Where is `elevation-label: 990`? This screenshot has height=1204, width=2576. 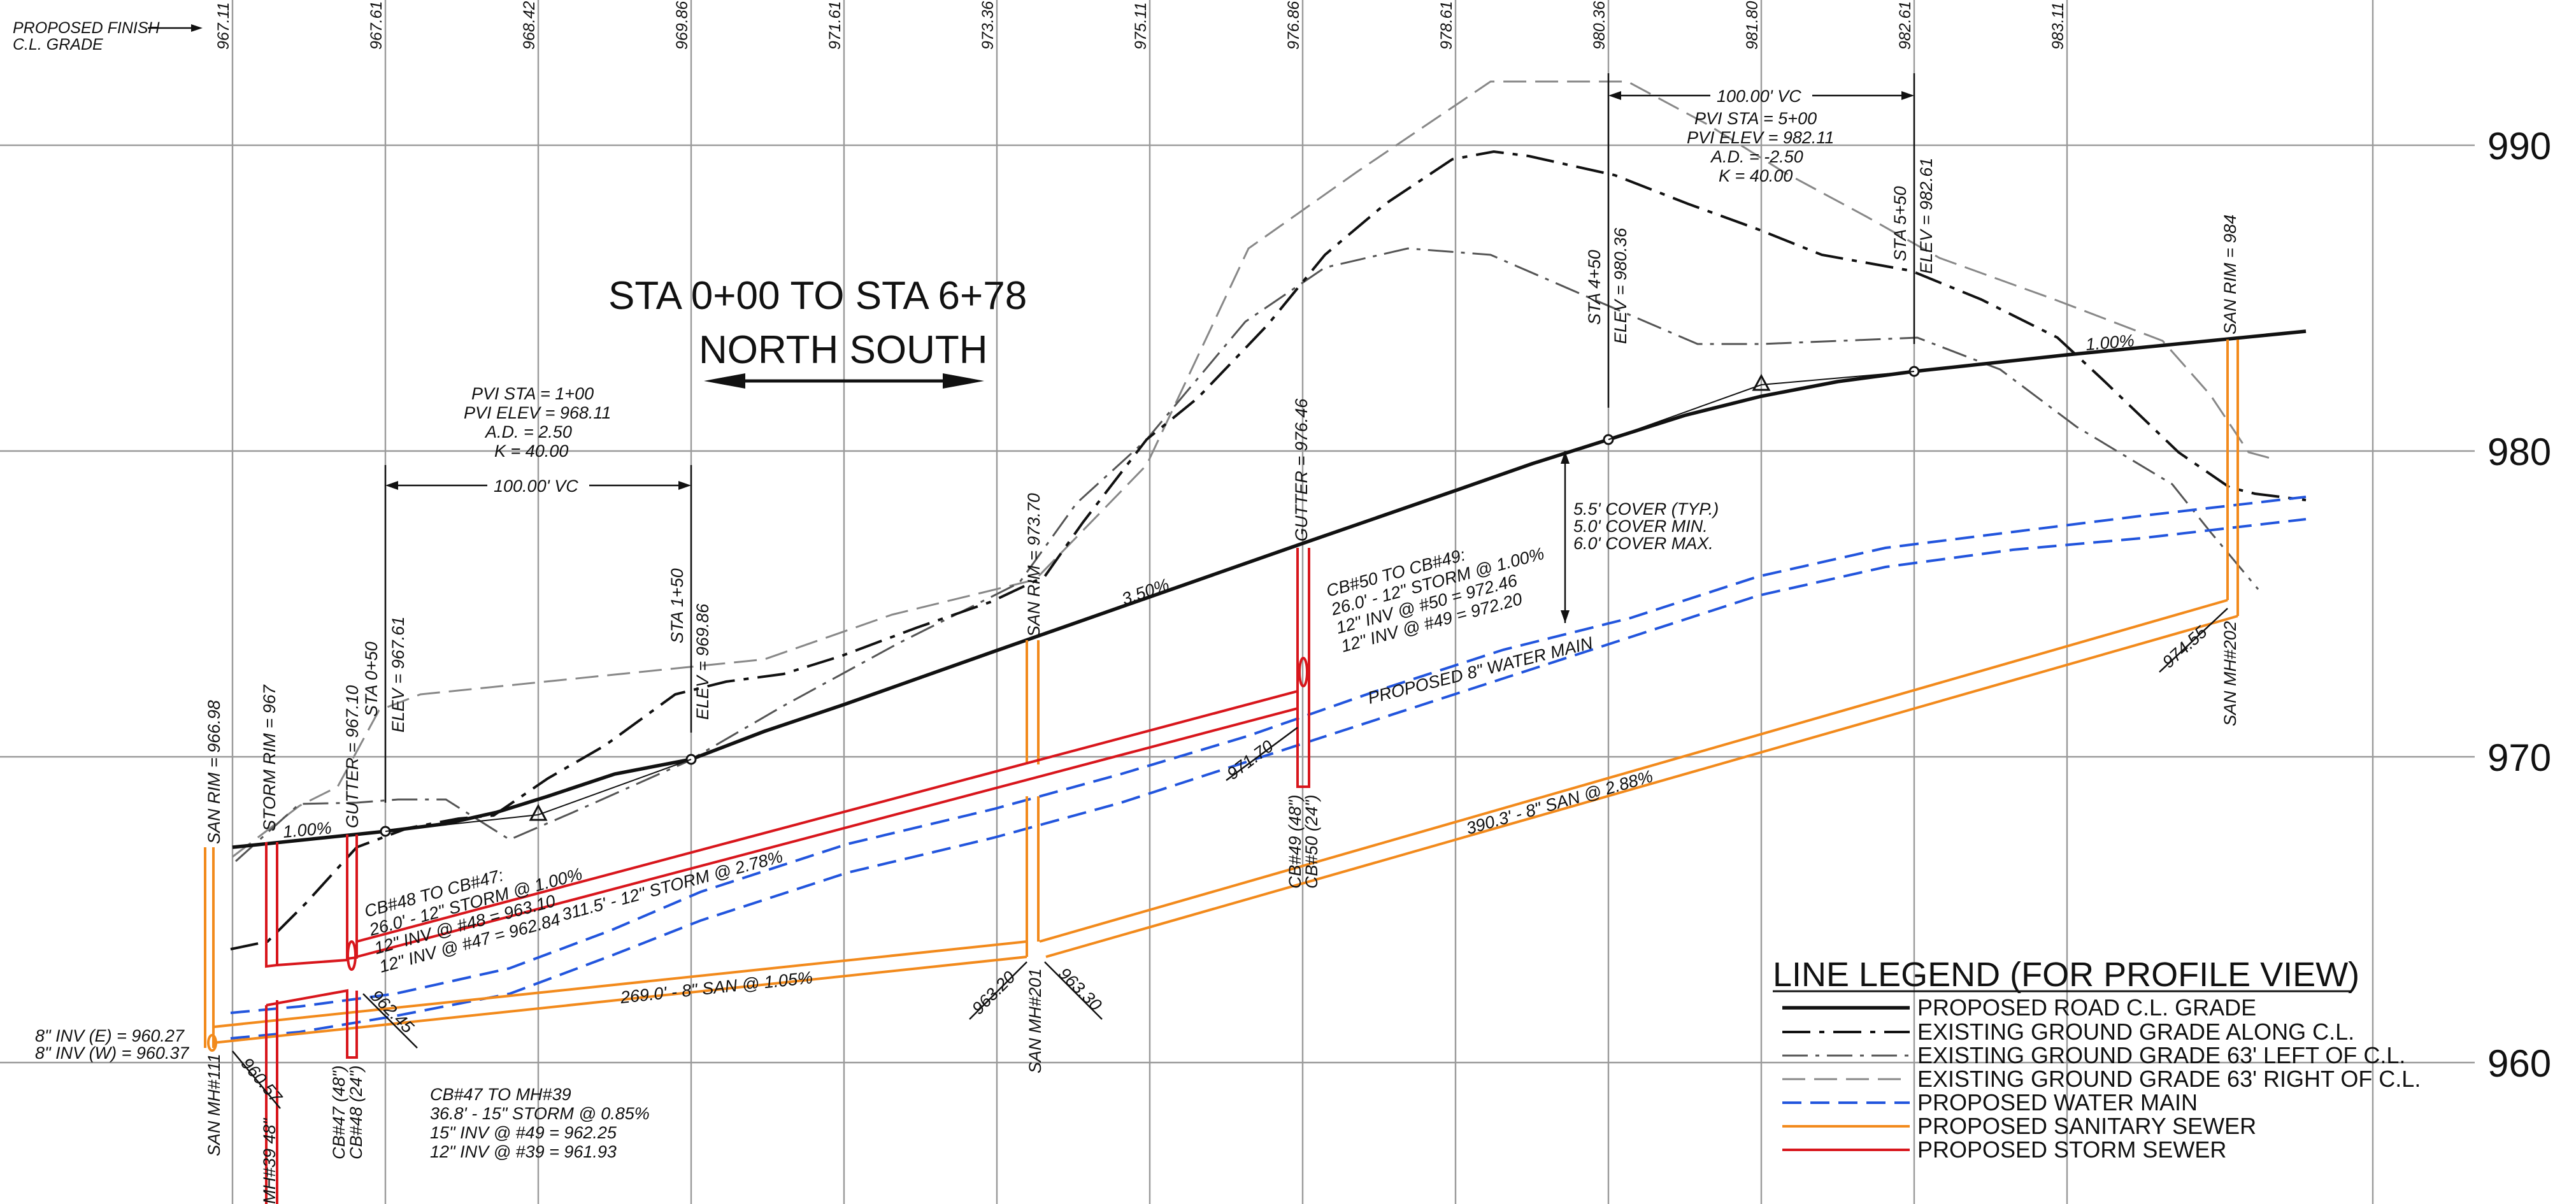 elevation-label: 990 is located at coordinates (2519, 146).